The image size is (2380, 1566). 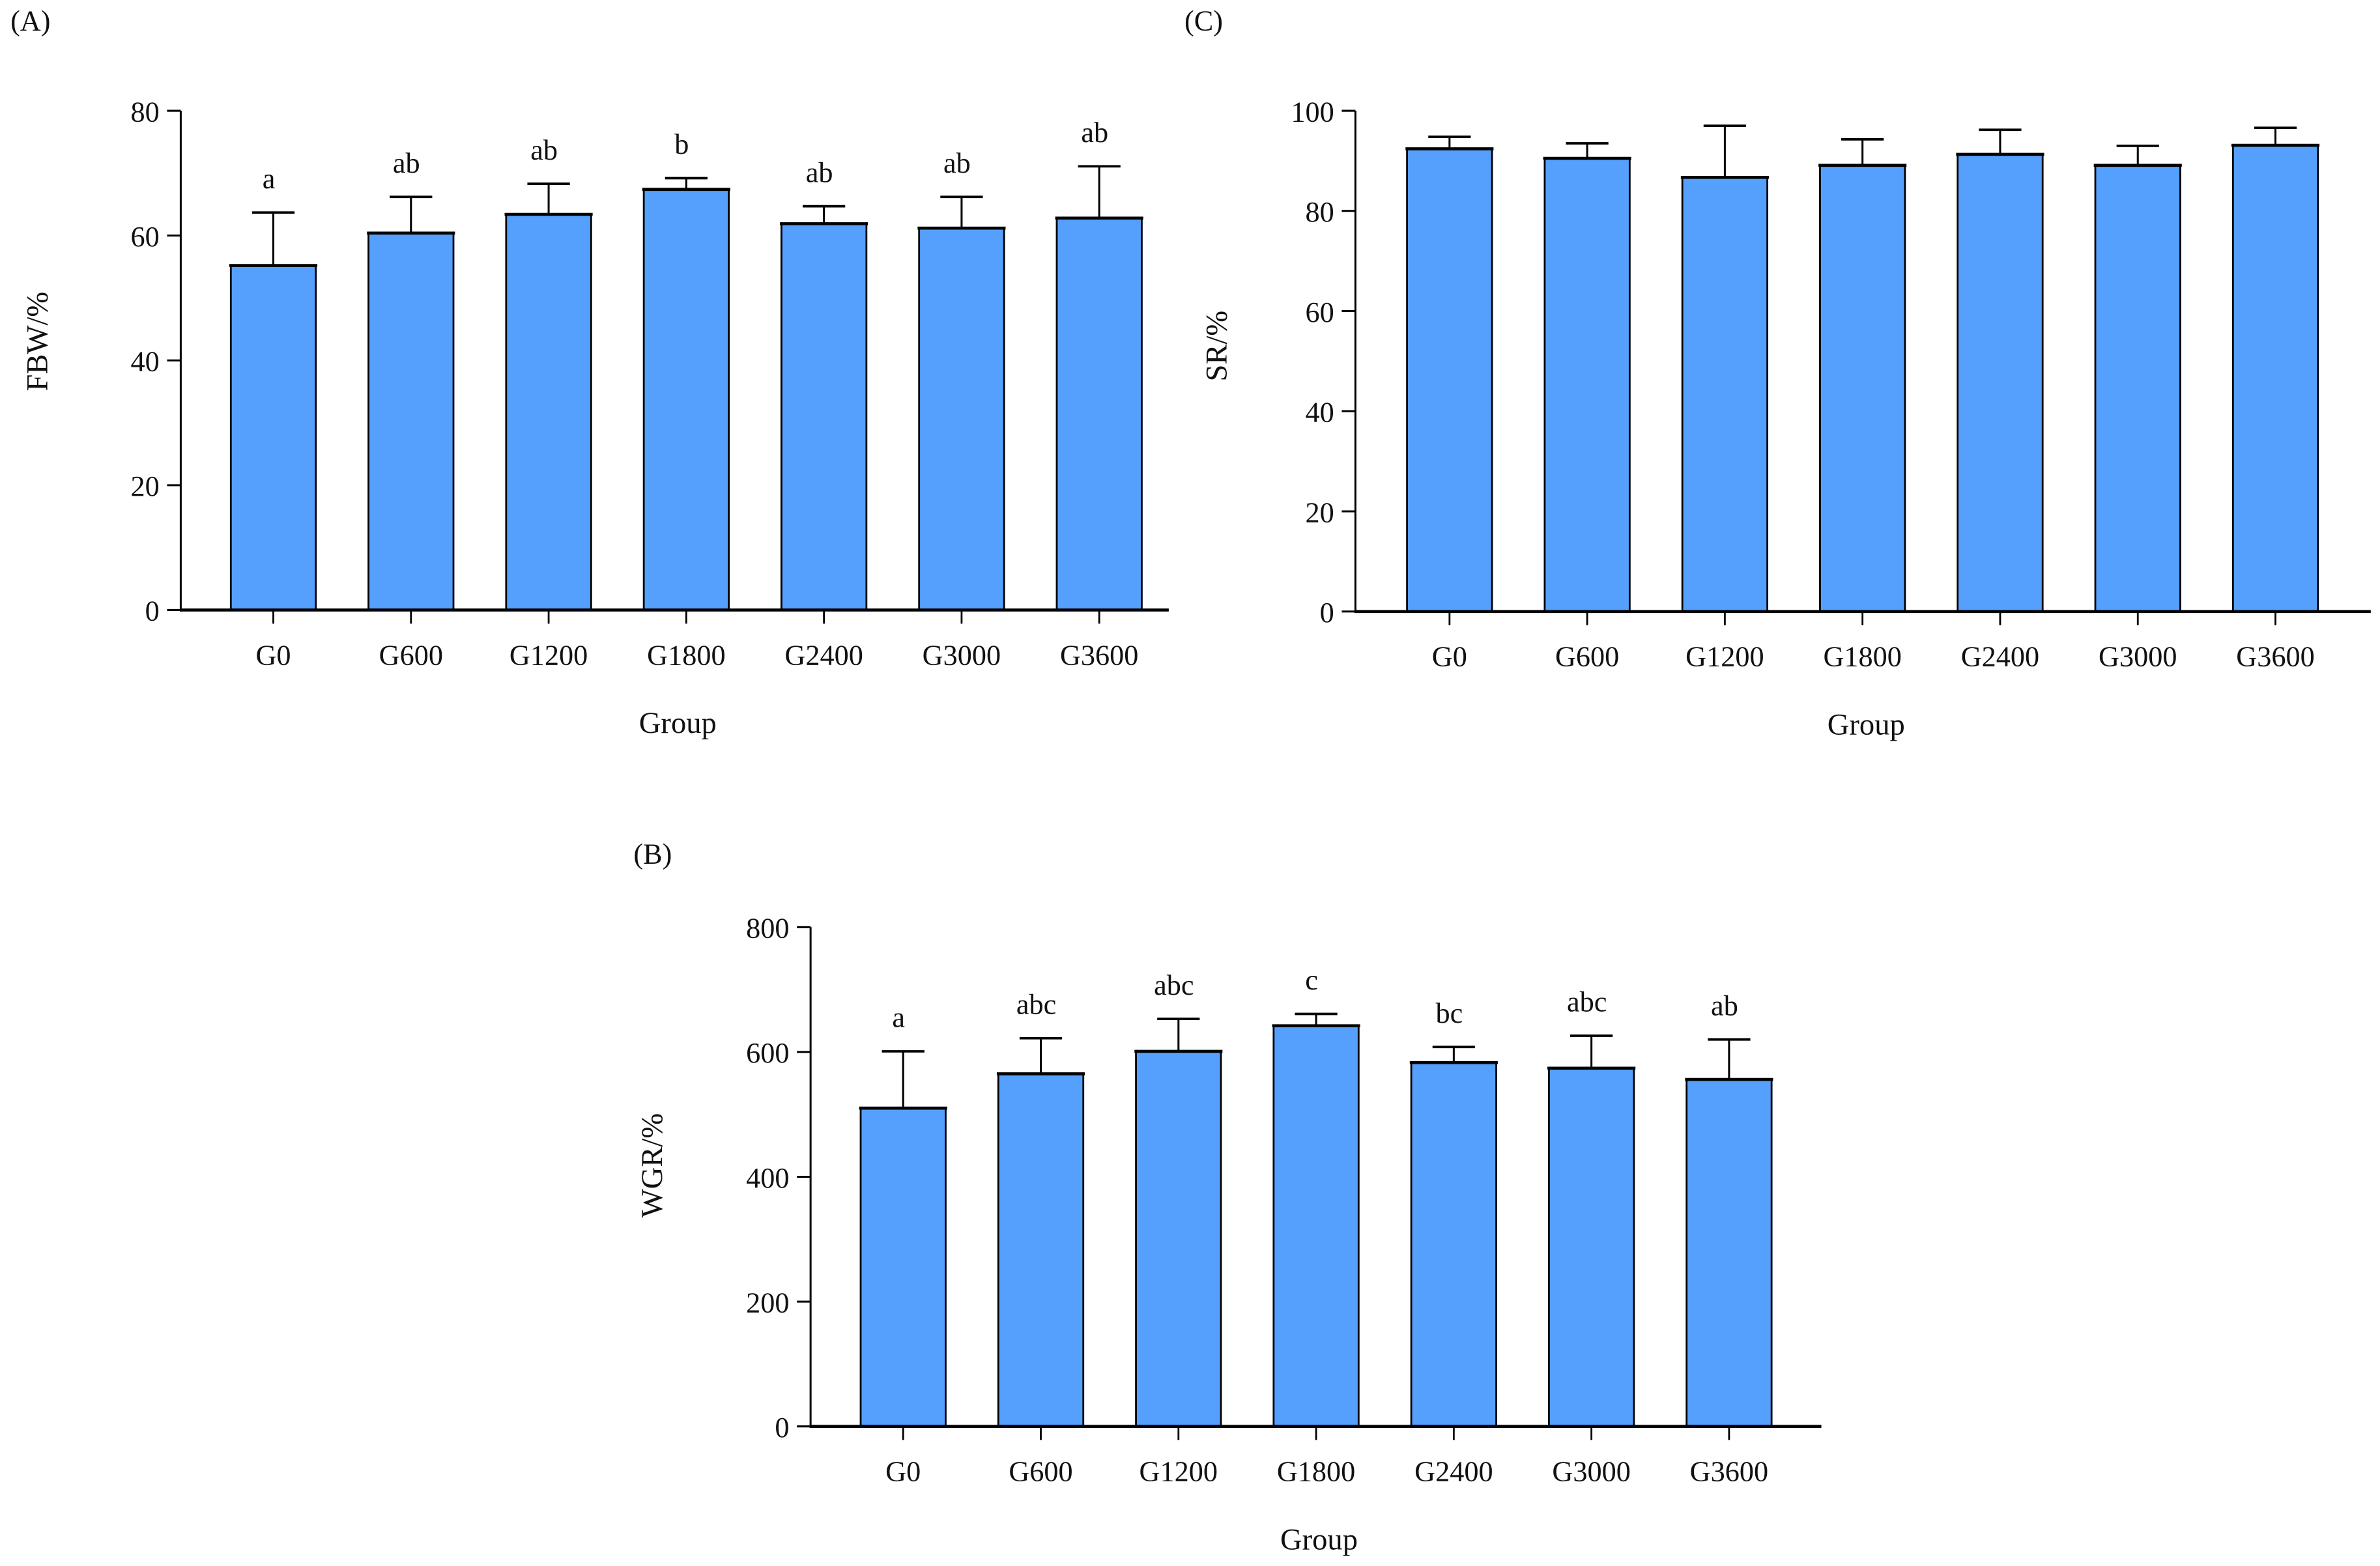 I want to click on y-axis-title: SR/%, so click(x=1216, y=346).